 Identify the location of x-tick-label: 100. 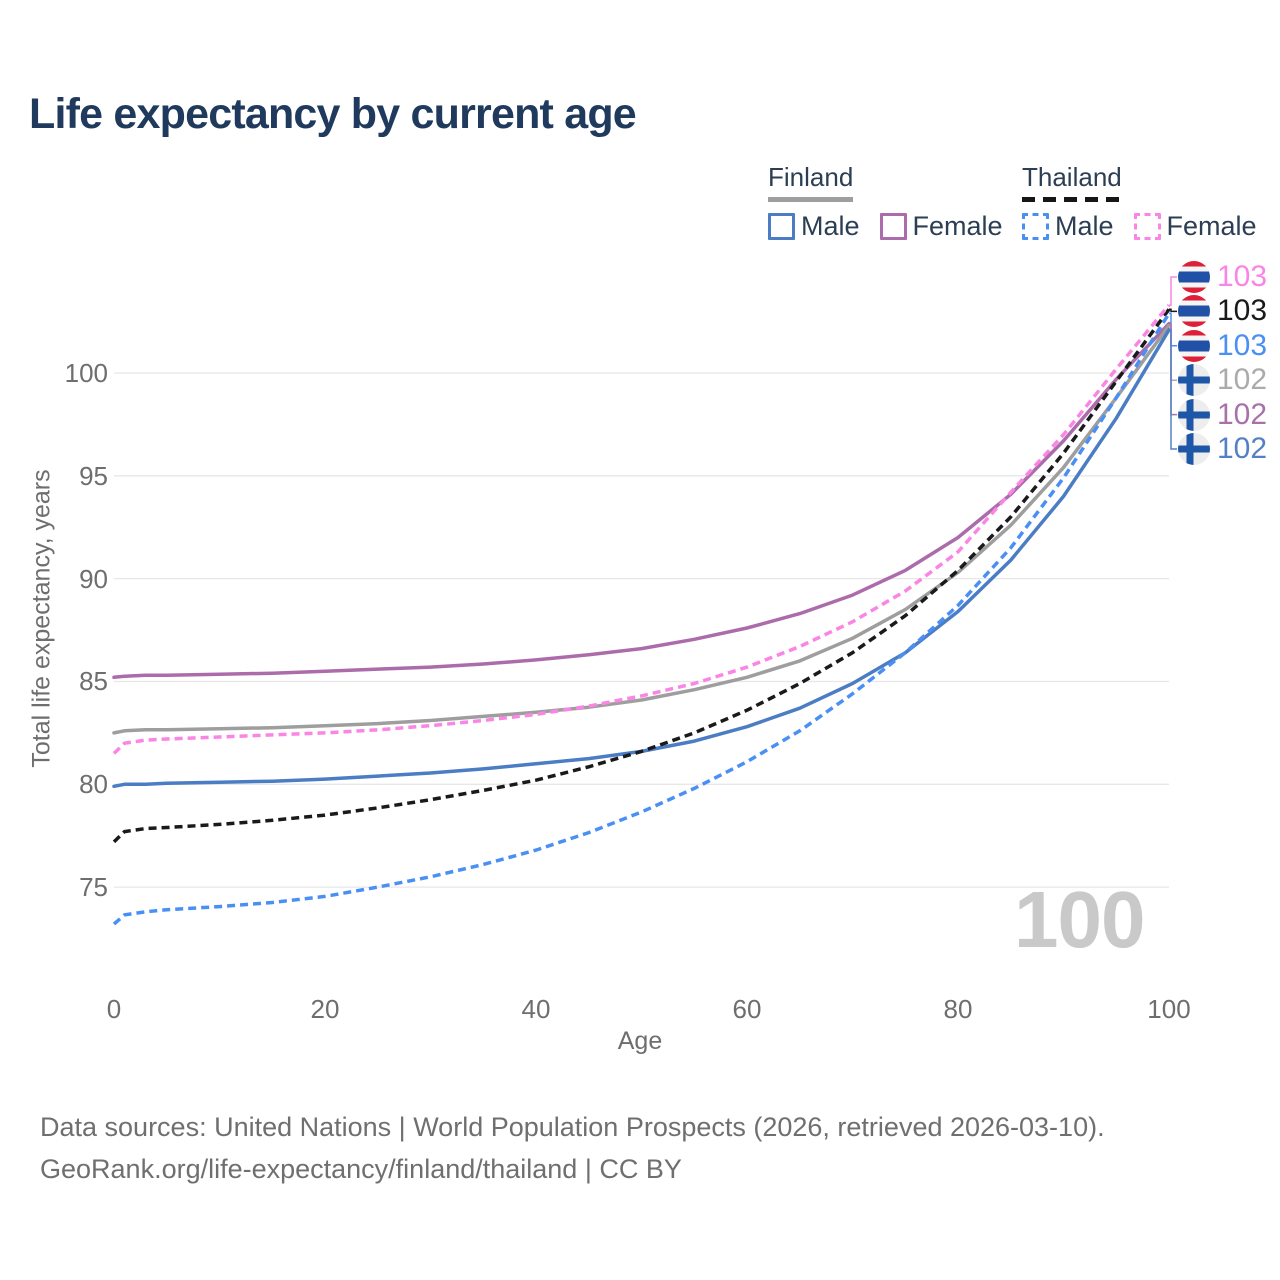
(1169, 1009).